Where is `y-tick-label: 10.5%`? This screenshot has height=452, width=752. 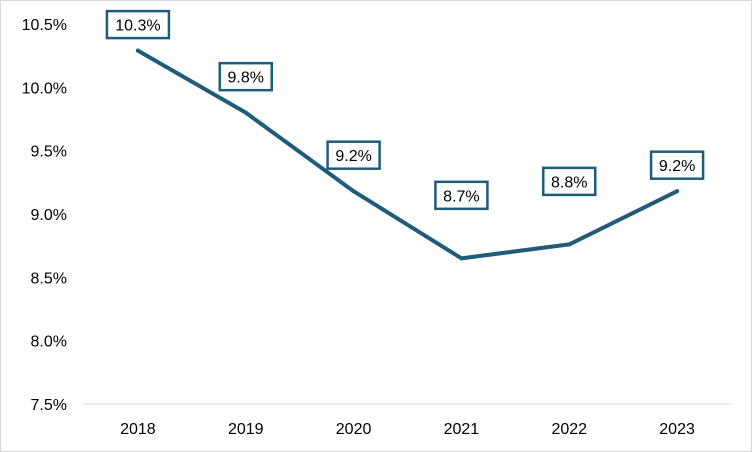 y-tick-label: 10.5% is located at coordinates (44, 25).